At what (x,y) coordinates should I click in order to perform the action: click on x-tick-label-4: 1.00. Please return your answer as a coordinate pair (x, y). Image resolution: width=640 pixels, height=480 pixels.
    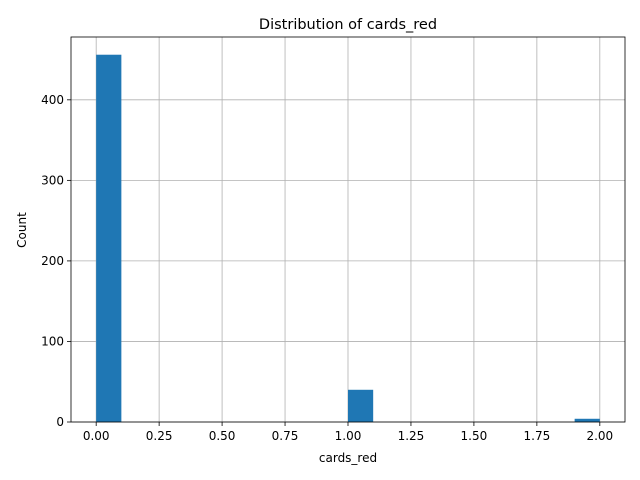
    Looking at the image, I should click on (348, 436).